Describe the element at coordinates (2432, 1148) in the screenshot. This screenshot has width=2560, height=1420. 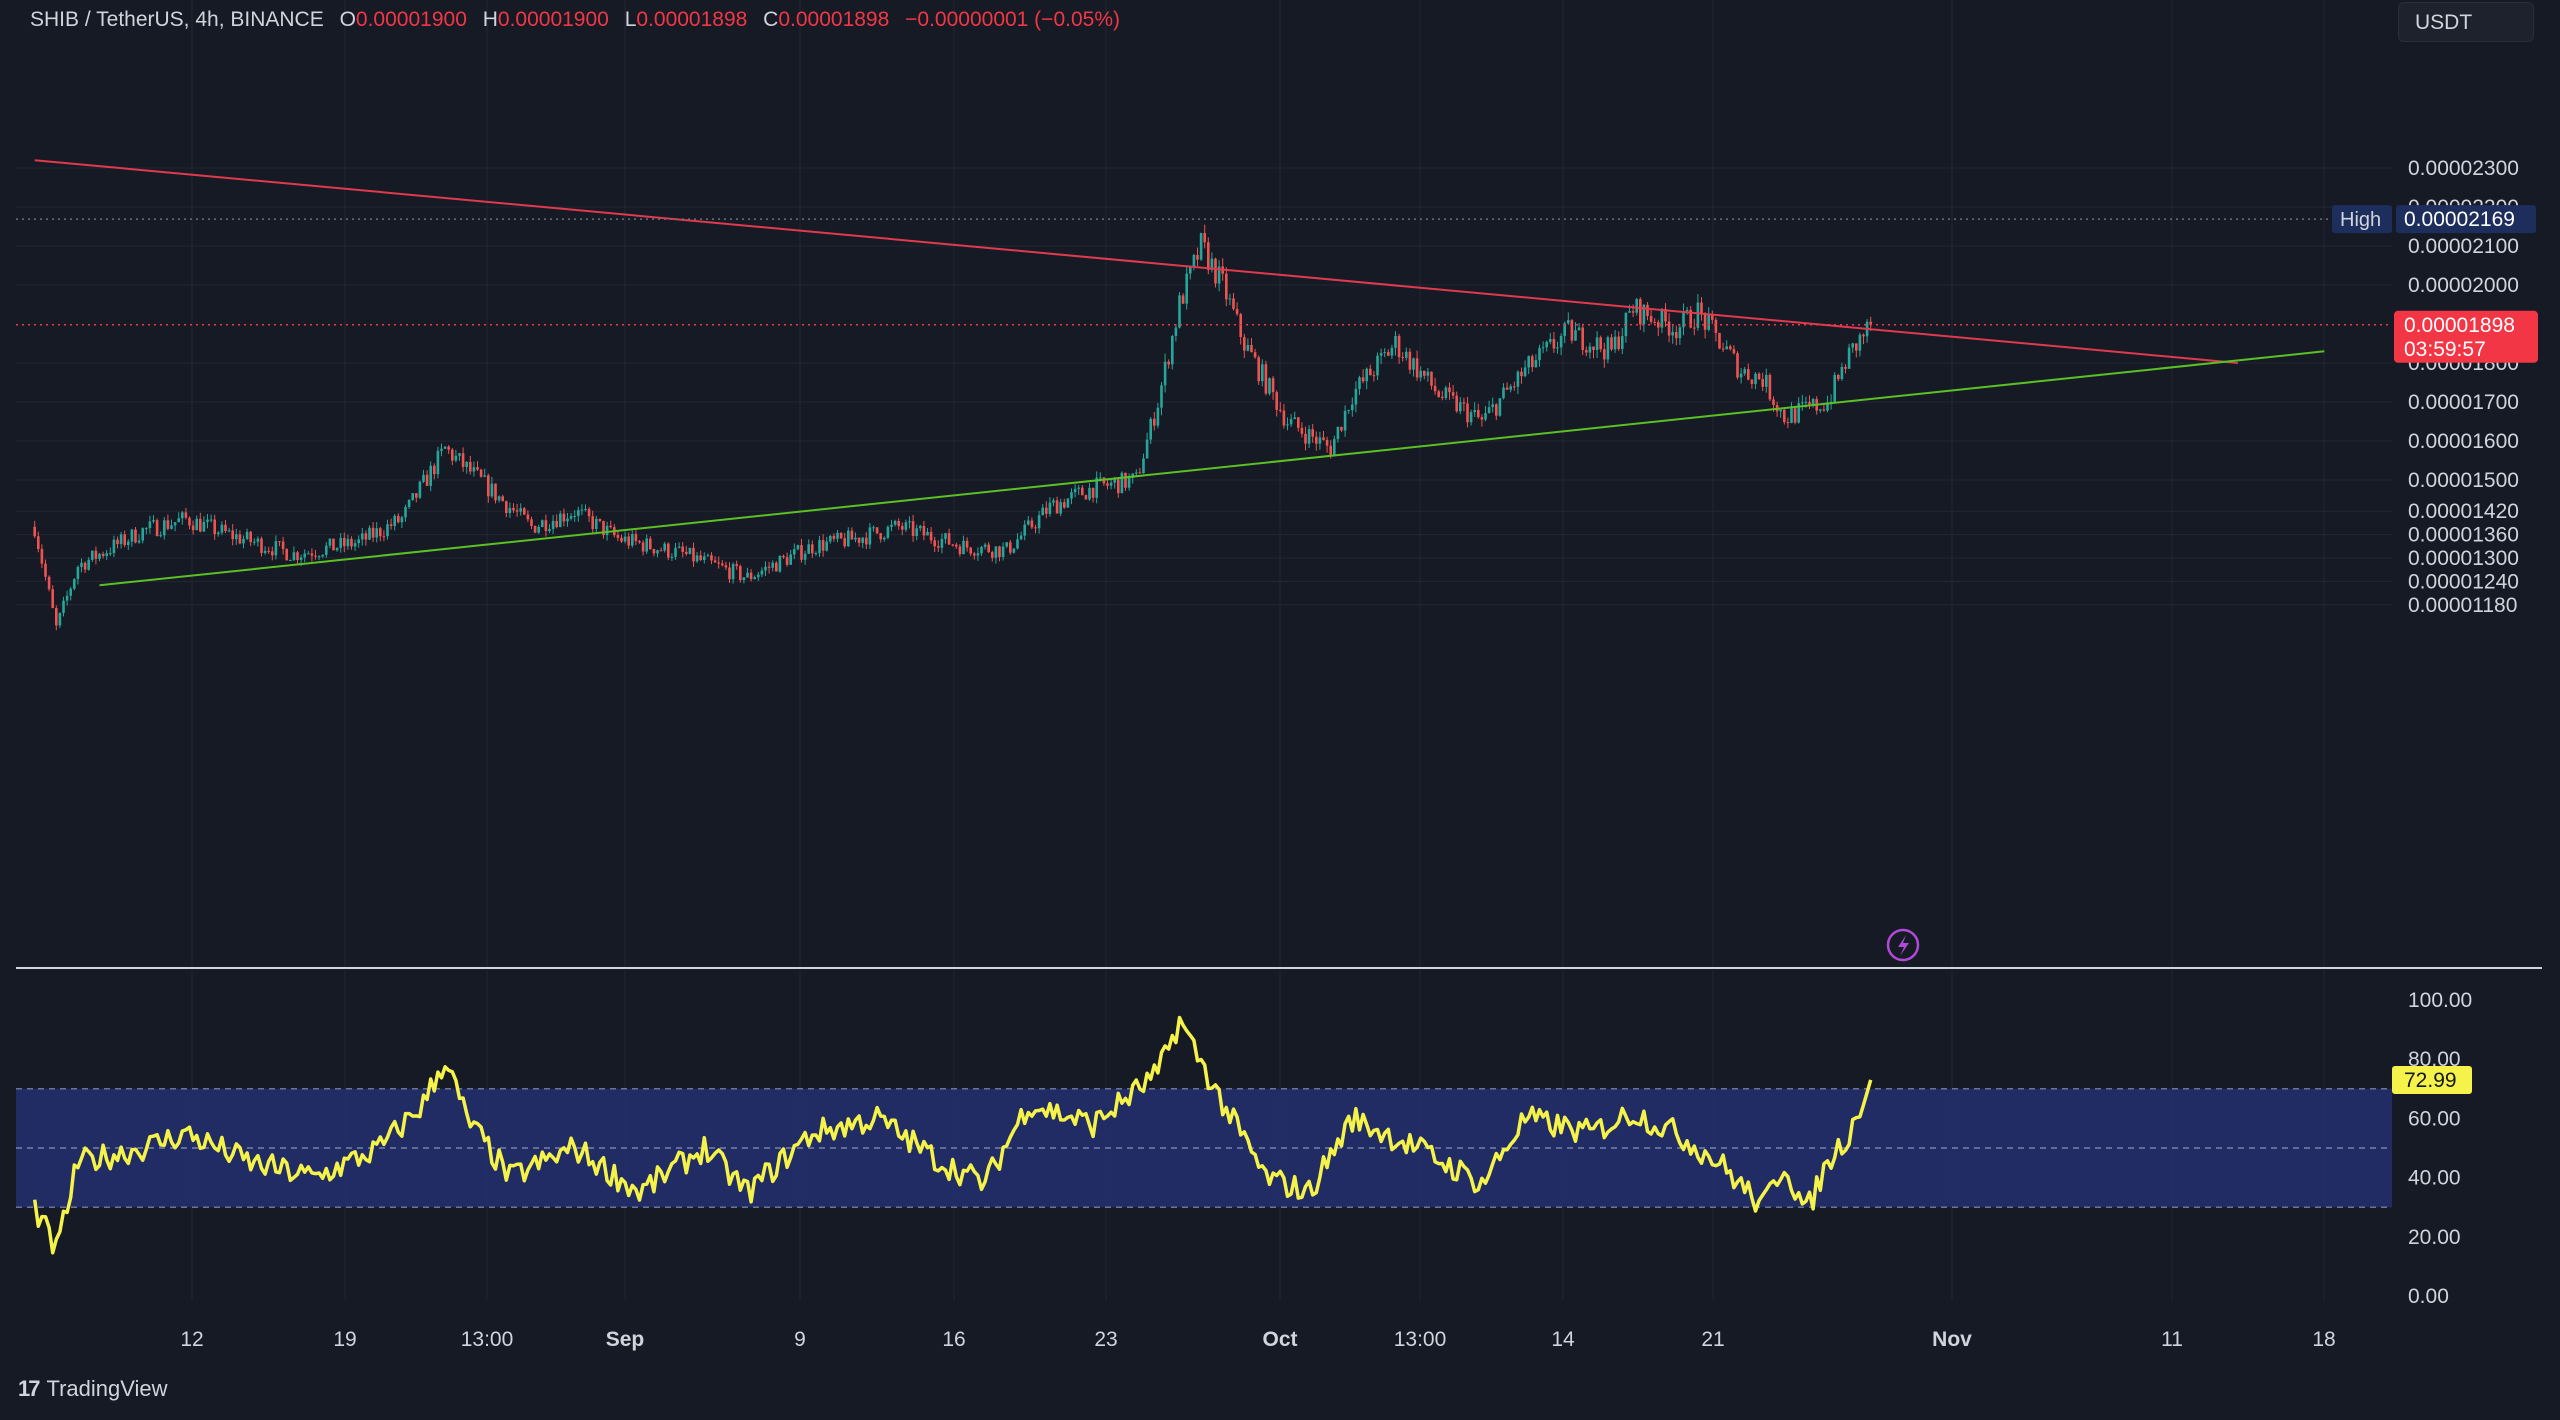
I see `rsi-axis: 100.00 80.00 60.00 40.00 20.00 0.00 72.99` at that location.